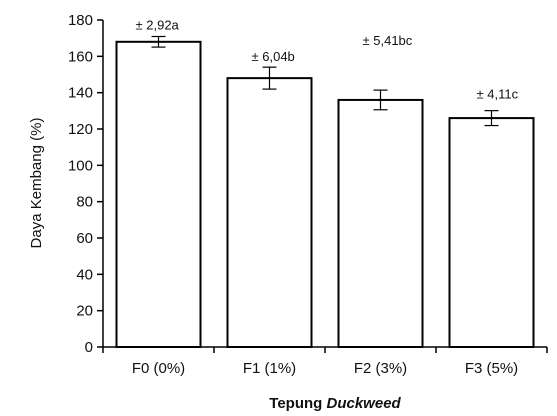 This screenshot has width=557, height=416. I want to click on data-label-2: ± 5,41bc, so click(388, 40).